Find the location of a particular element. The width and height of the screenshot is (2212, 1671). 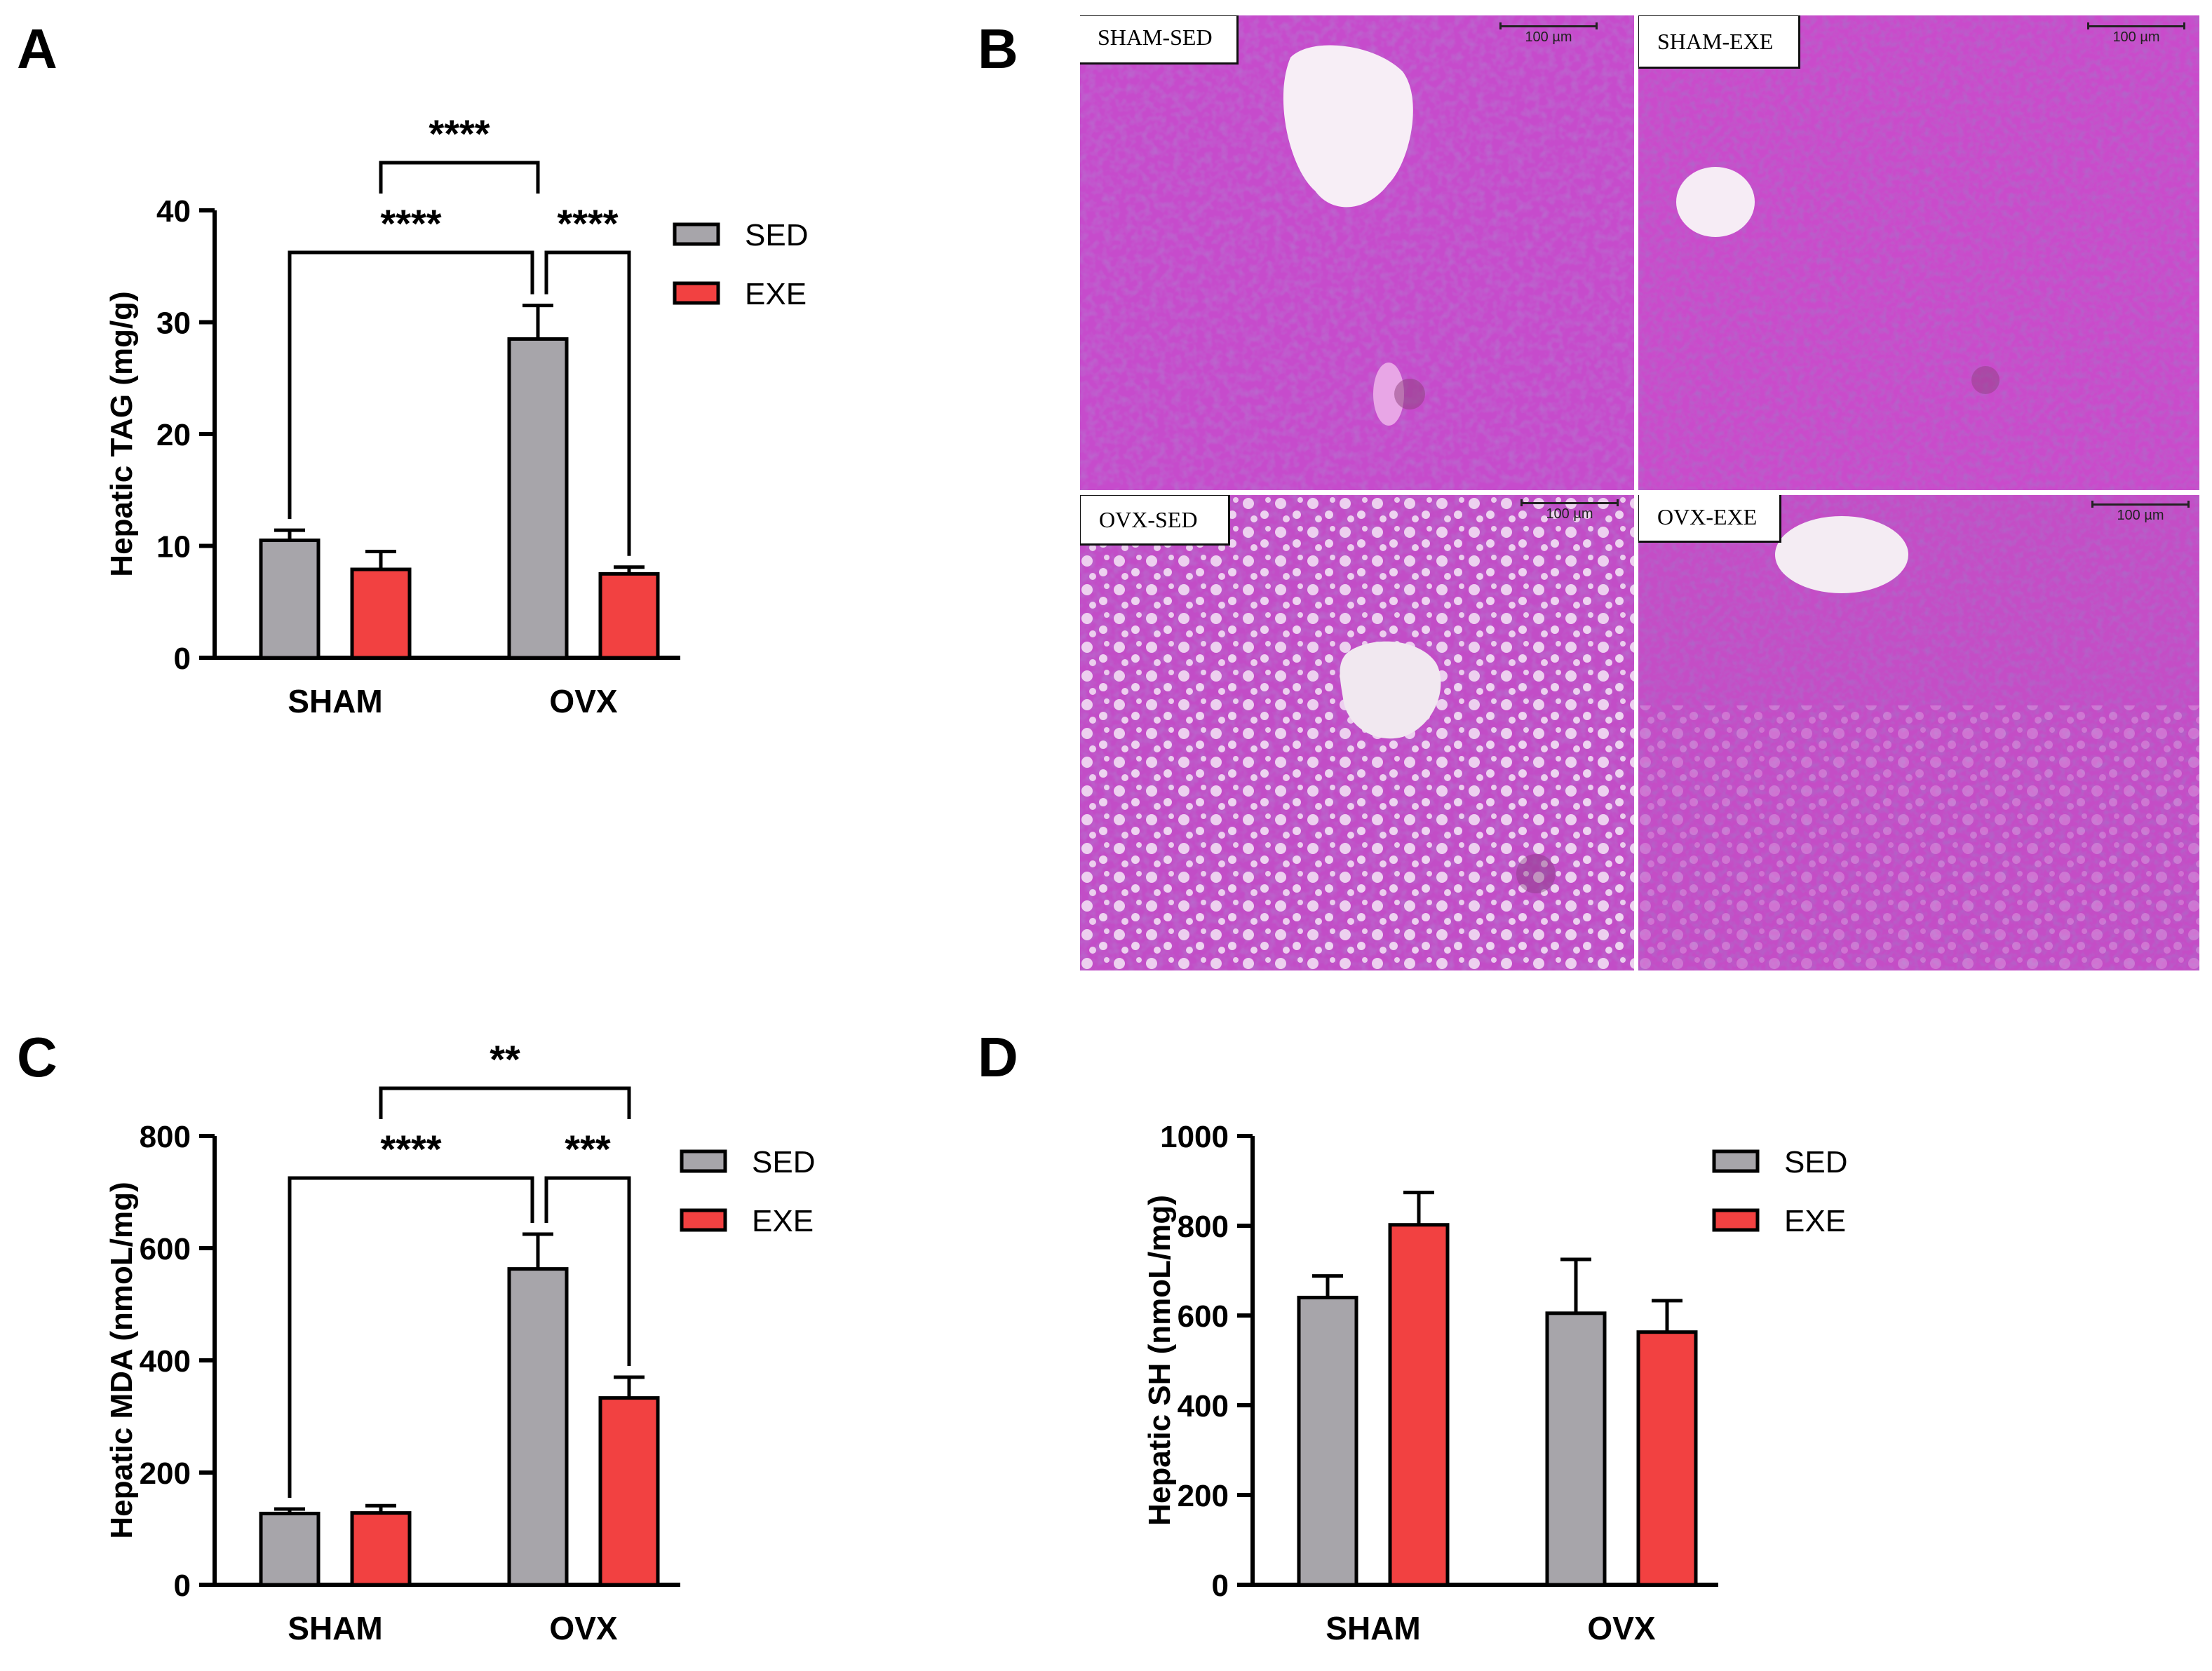

y-tick-label: 30 is located at coordinates (173, 323).